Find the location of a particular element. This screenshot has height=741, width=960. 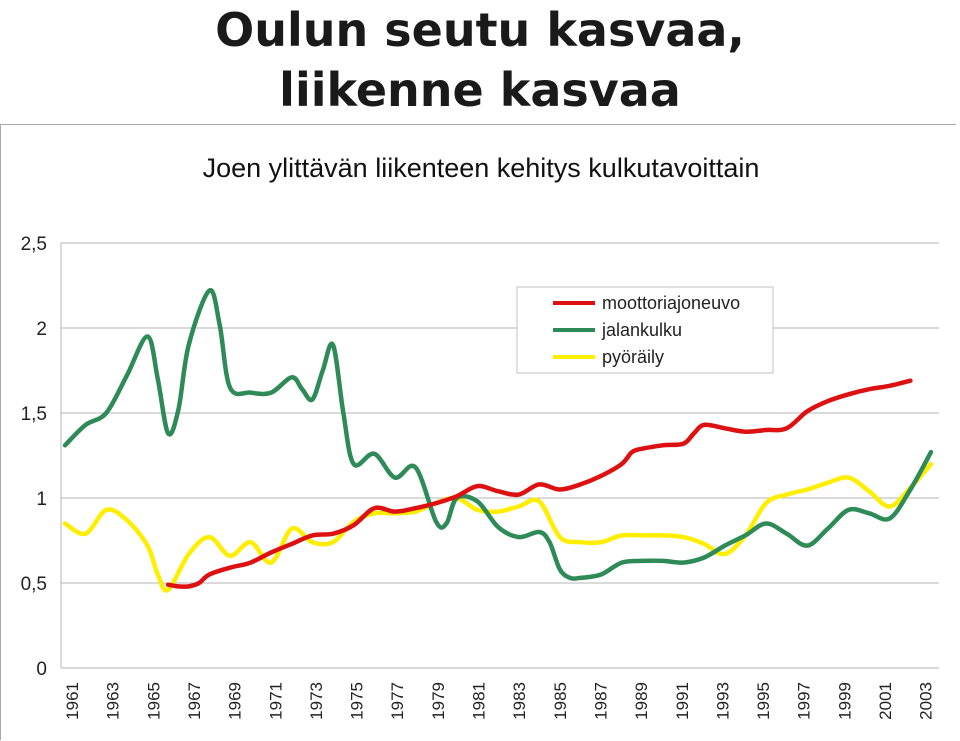

x-tick-label: 1987 is located at coordinates (600, 701).